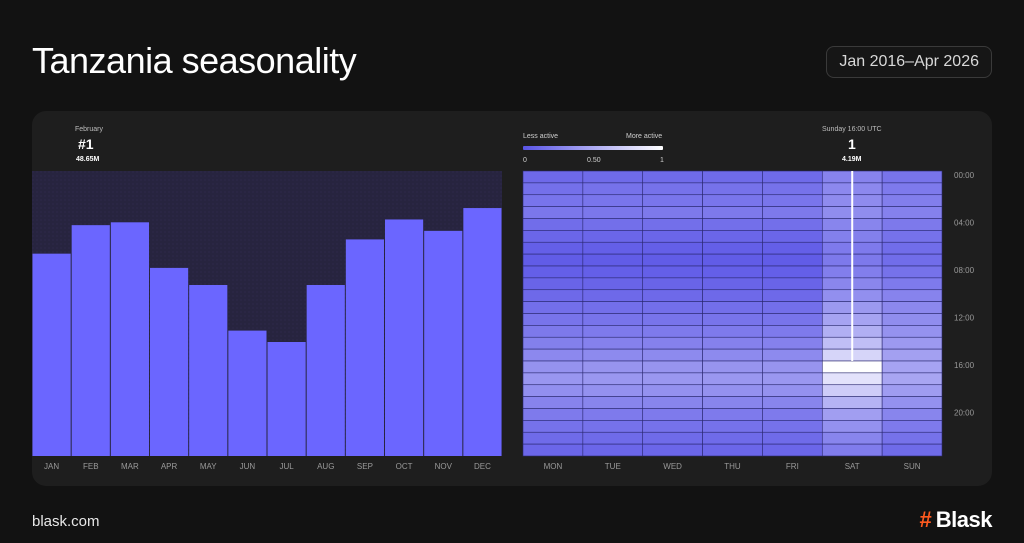 The height and width of the screenshot is (543, 1024). Describe the element at coordinates (964, 318) in the screenshot. I see `y-tick-1200: 12:00` at that location.